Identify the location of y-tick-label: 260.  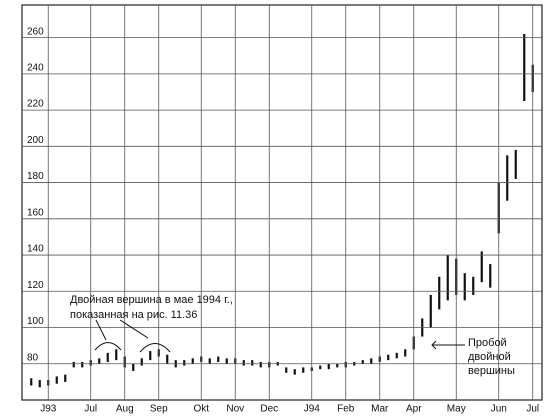
(35, 31).